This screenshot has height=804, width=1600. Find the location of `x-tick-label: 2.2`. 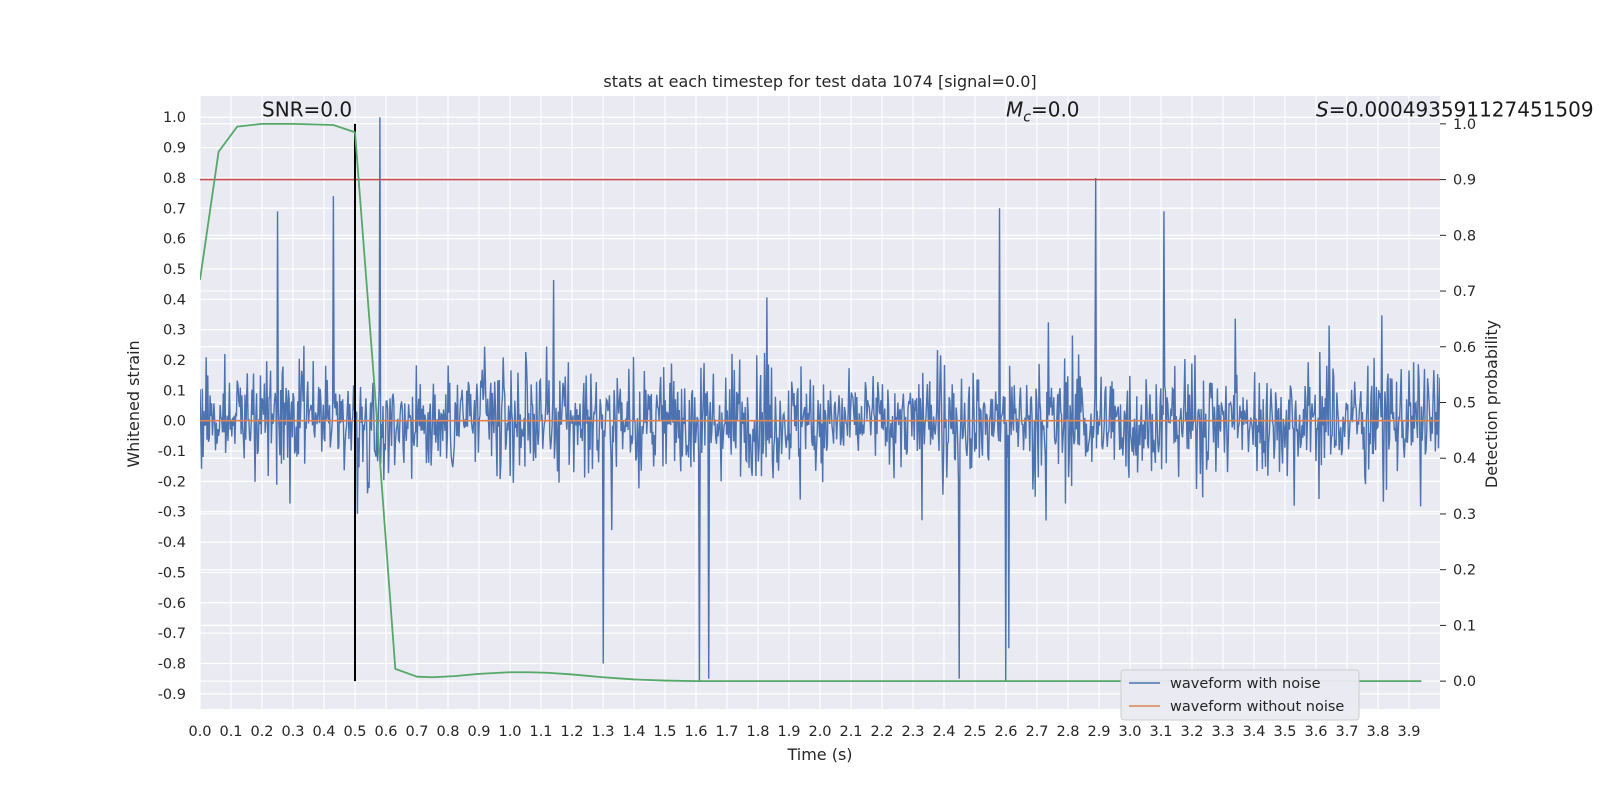

x-tick-label: 2.2 is located at coordinates (881, 732).